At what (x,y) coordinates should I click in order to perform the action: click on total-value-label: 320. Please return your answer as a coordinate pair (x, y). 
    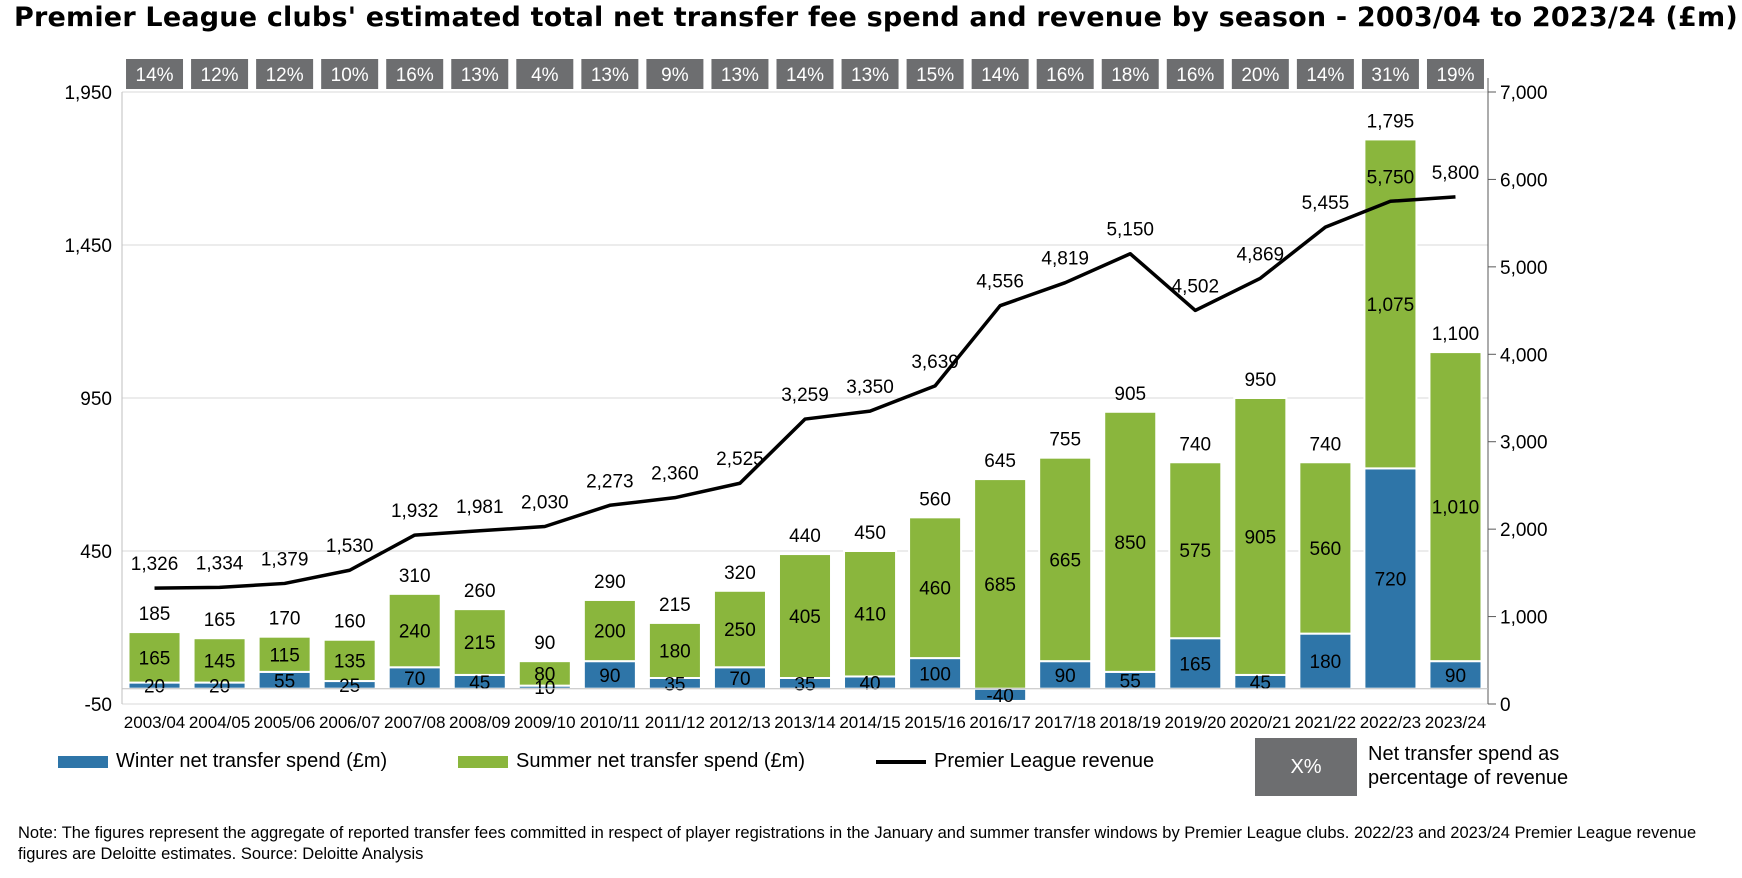
    Looking at the image, I should click on (740, 573).